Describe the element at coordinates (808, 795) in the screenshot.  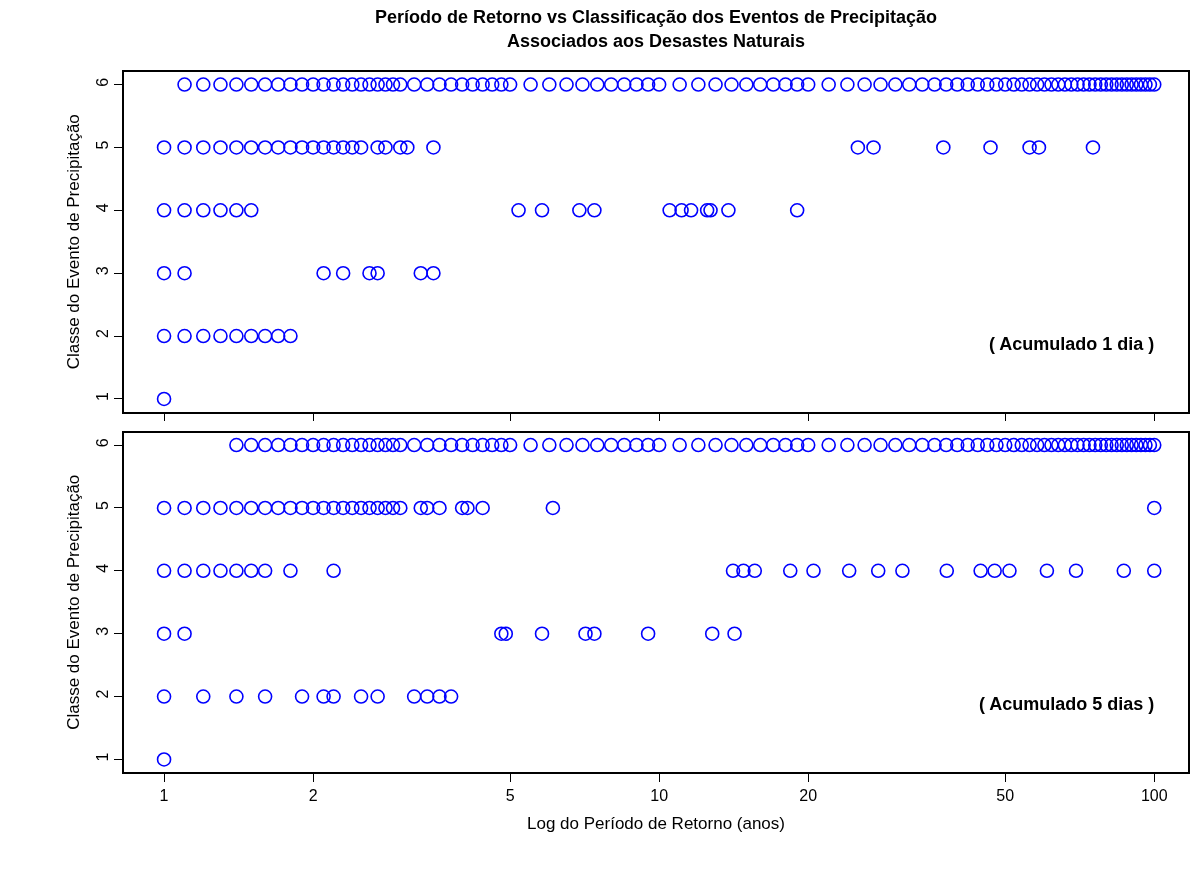
I see `x-tick-label: 20` at that location.